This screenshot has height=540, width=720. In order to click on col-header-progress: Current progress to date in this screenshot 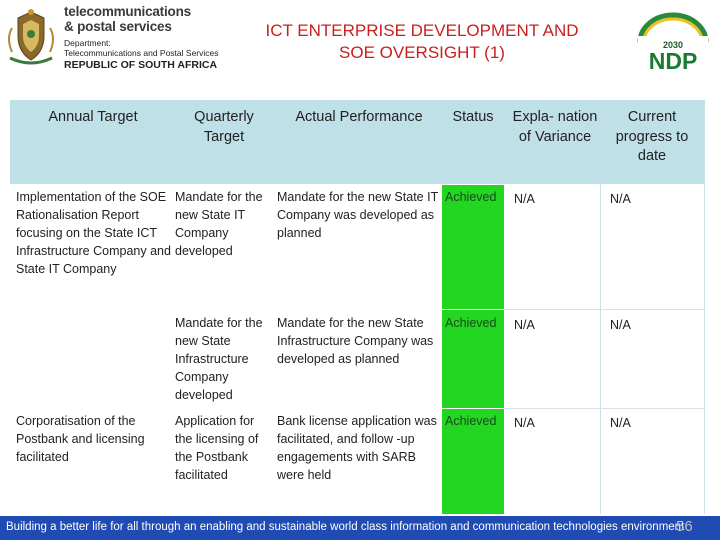, I will do `click(652, 136)`.